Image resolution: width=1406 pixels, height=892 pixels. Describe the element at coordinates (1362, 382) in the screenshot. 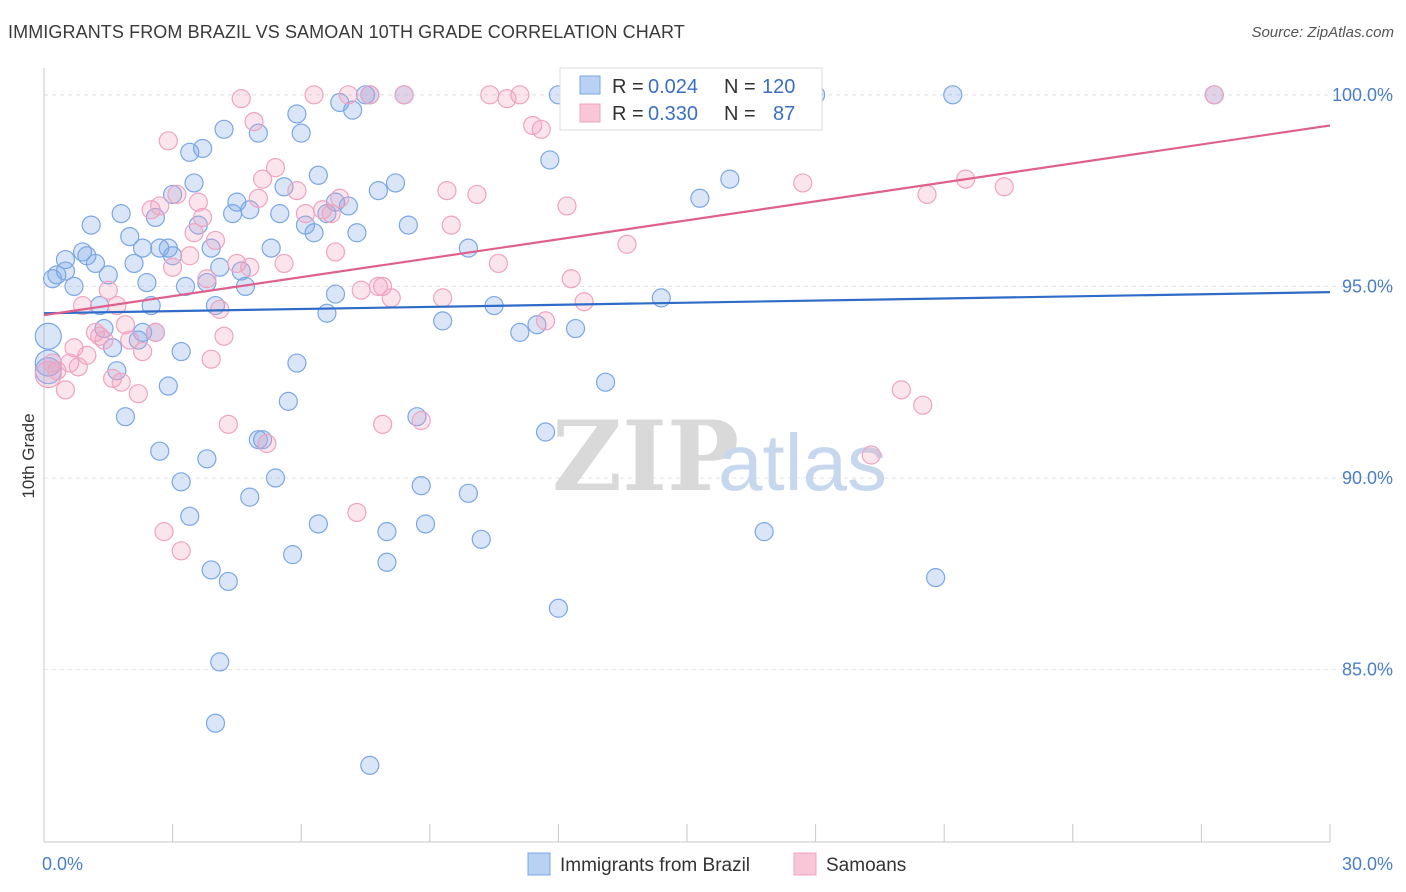

I see `y-tick-labels: 85.0% 90.0% 95.0% 100.0%` at that location.